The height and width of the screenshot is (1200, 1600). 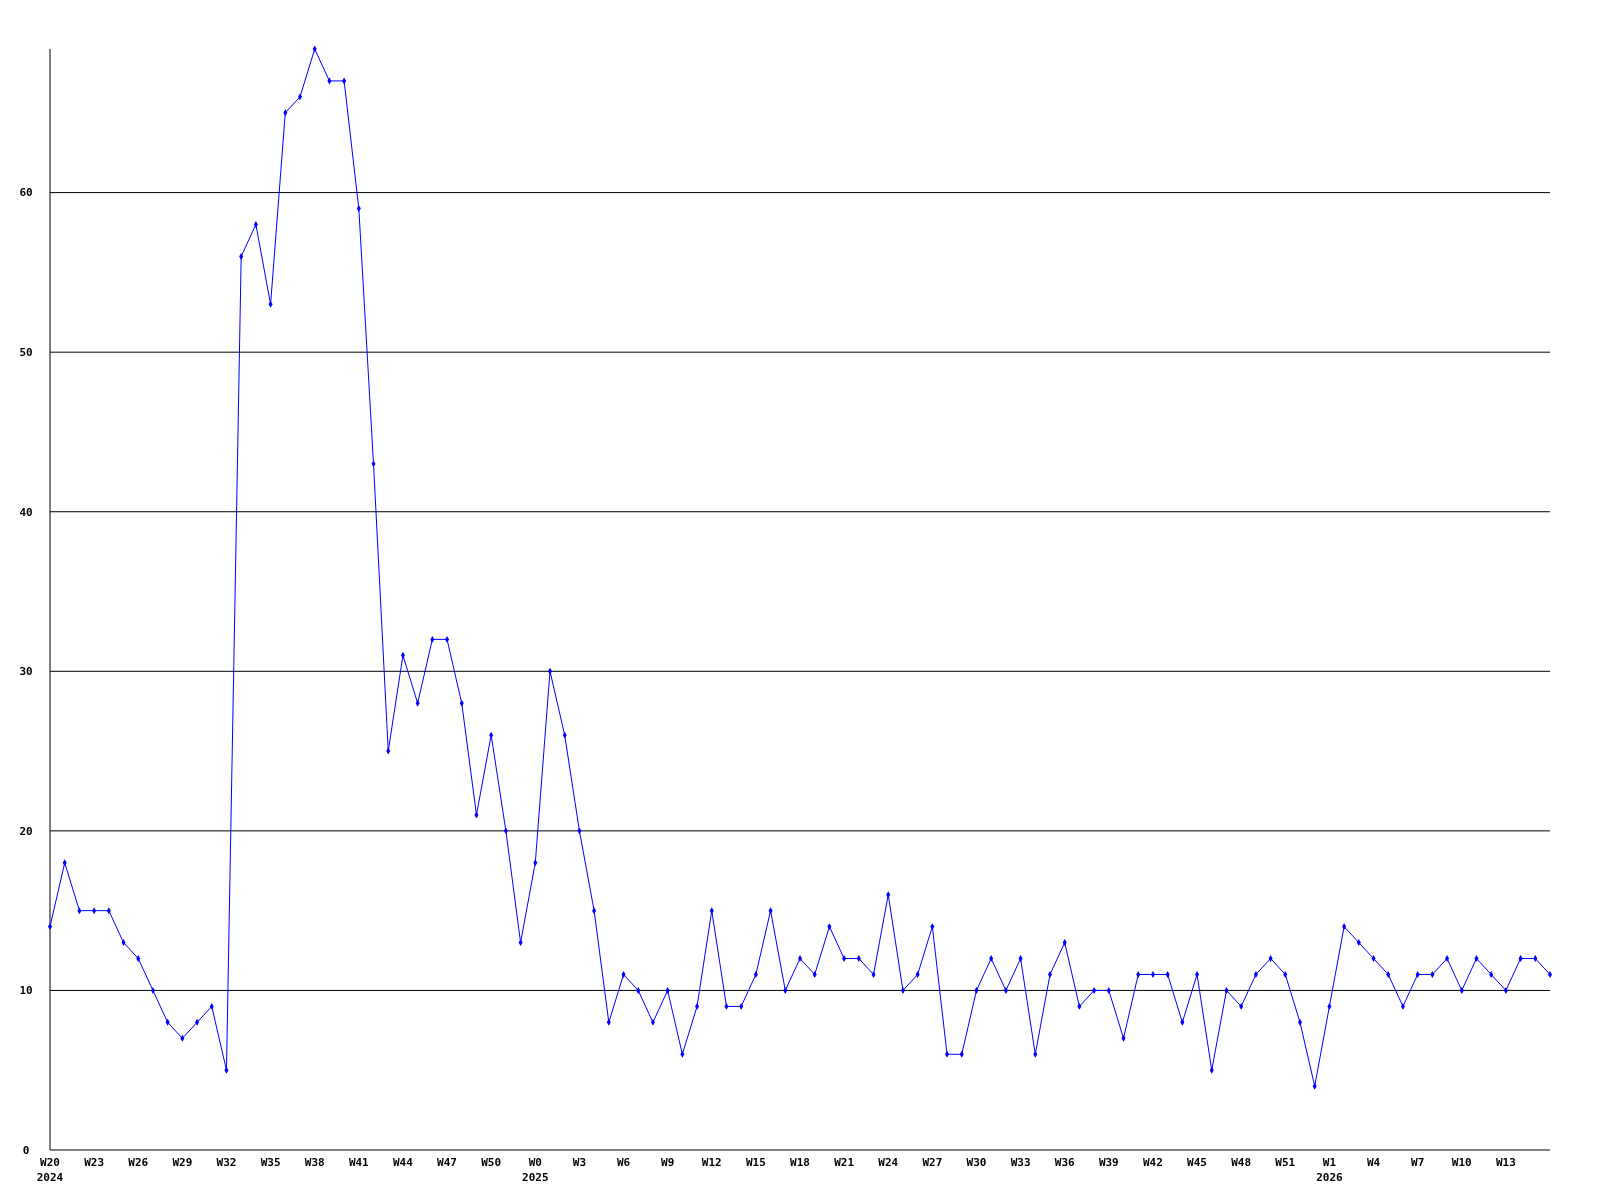 What do you see at coordinates (1505, 1162) in the screenshot?
I see `x-tick-label: W13` at bounding box center [1505, 1162].